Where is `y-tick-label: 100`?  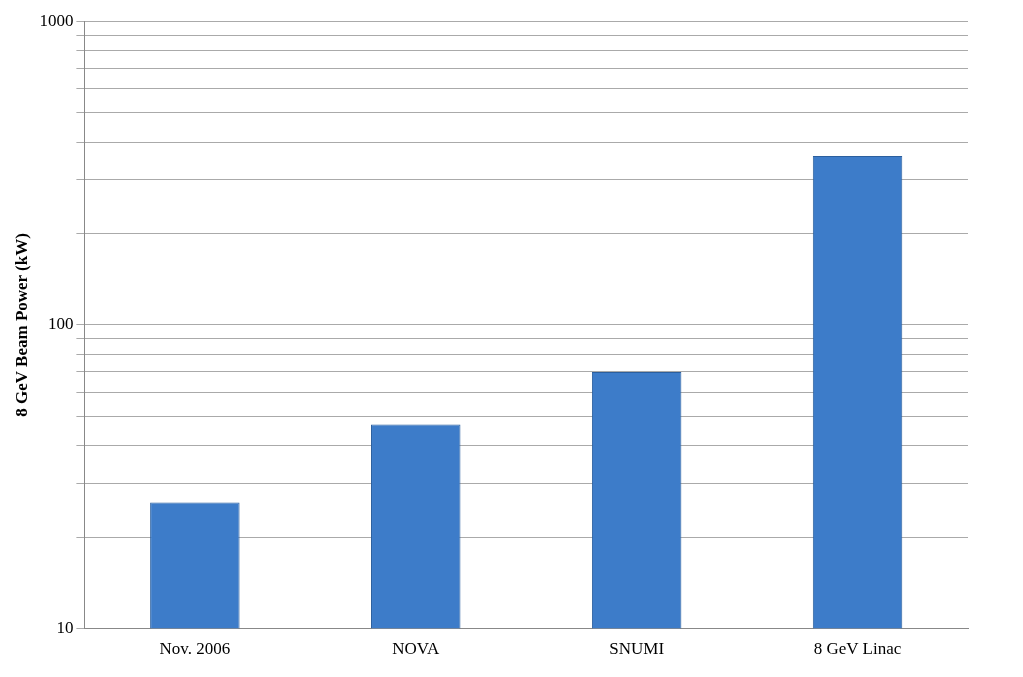
y-tick-label: 100 is located at coordinates (60, 324).